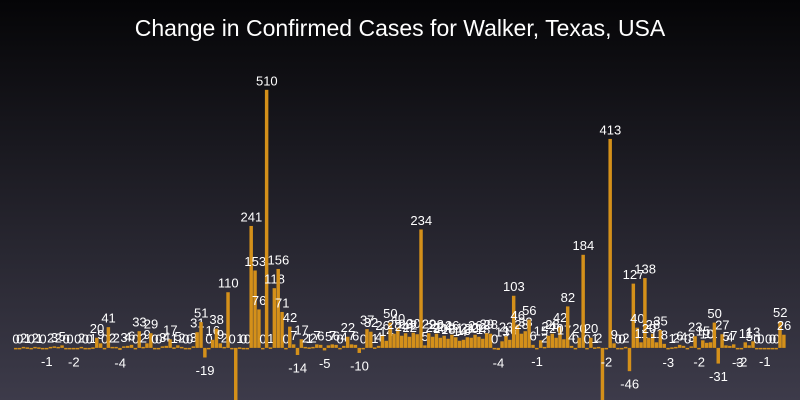 The width and height of the screenshot is (800, 400). What do you see at coordinates (74, 361) in the screenshot?
I see `value-label: -2` at bounding box center [74, 361].